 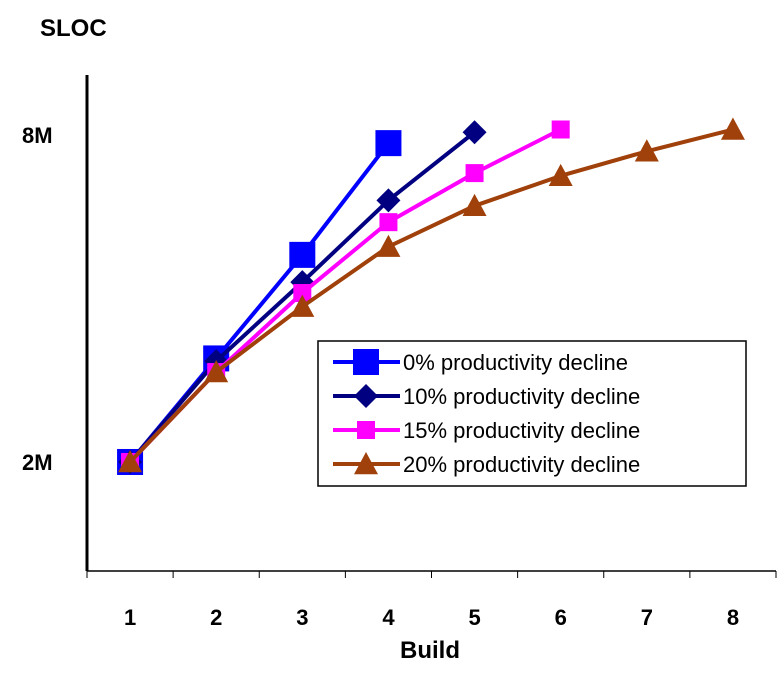 I want to click on legend-label: 0% productivity decline, so click(x=515, y=362).